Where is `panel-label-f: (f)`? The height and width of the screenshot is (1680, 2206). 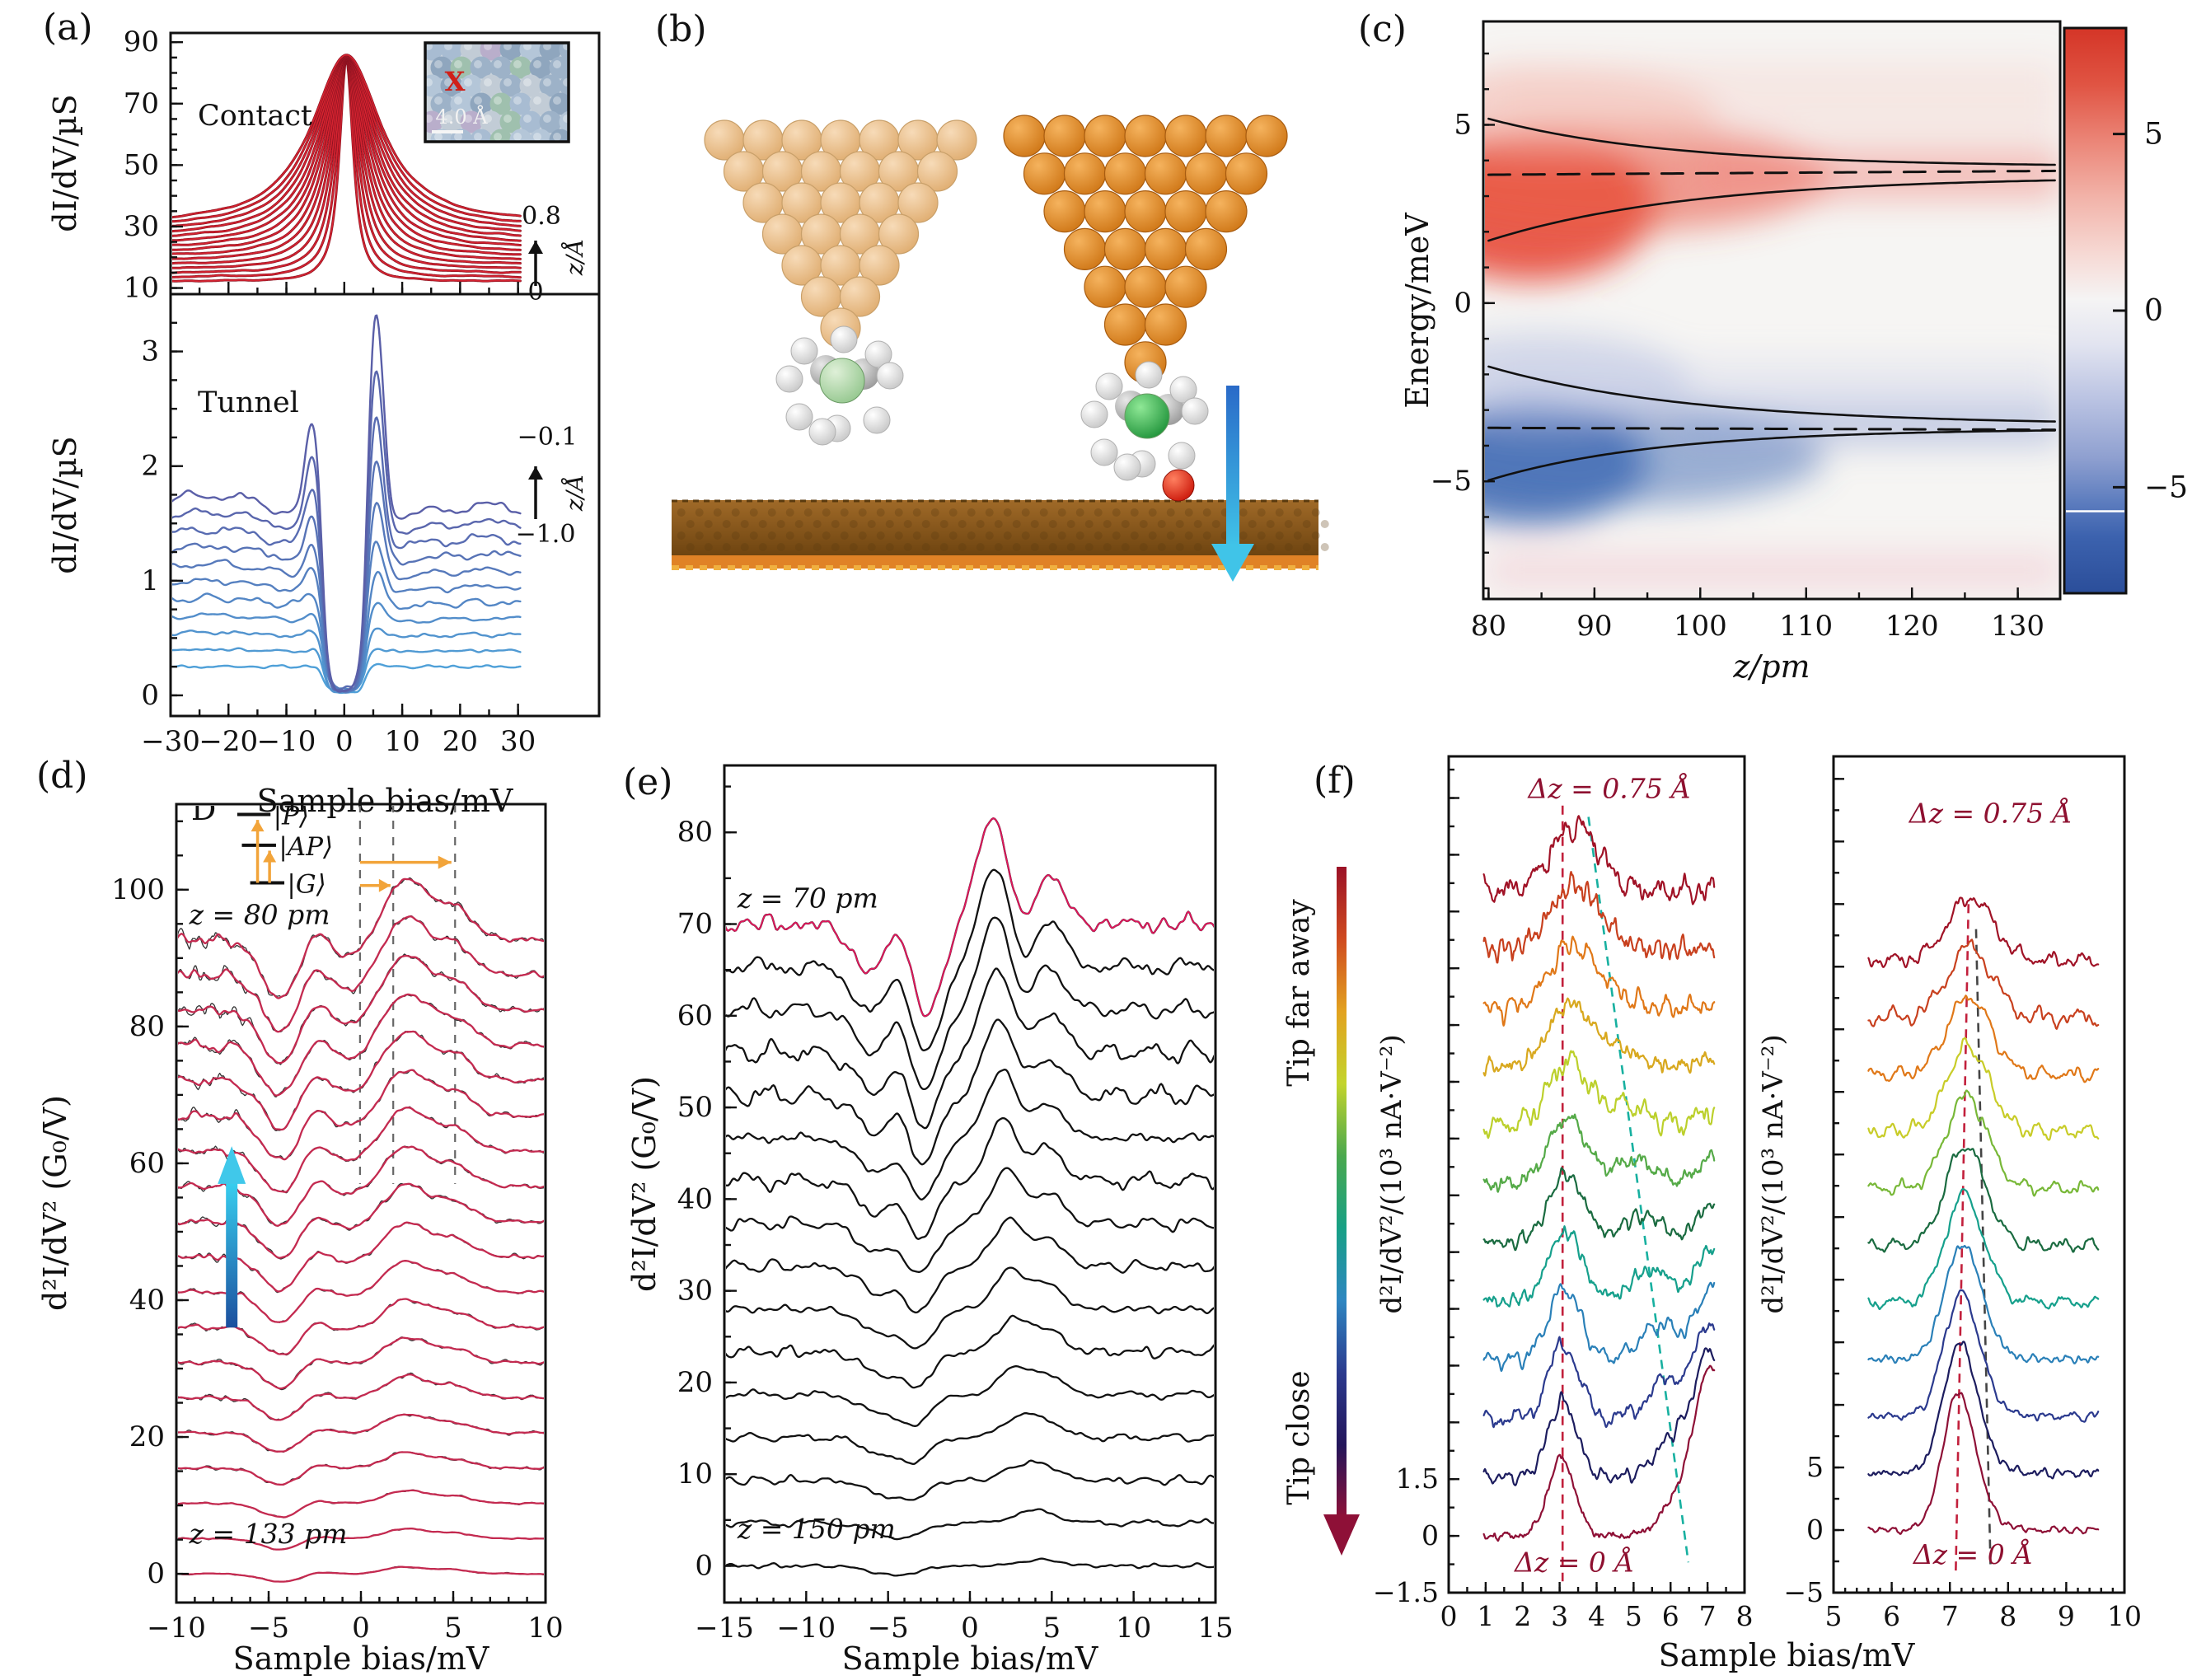
panel-label-f: (f) is located at coordinates (1335, 781).